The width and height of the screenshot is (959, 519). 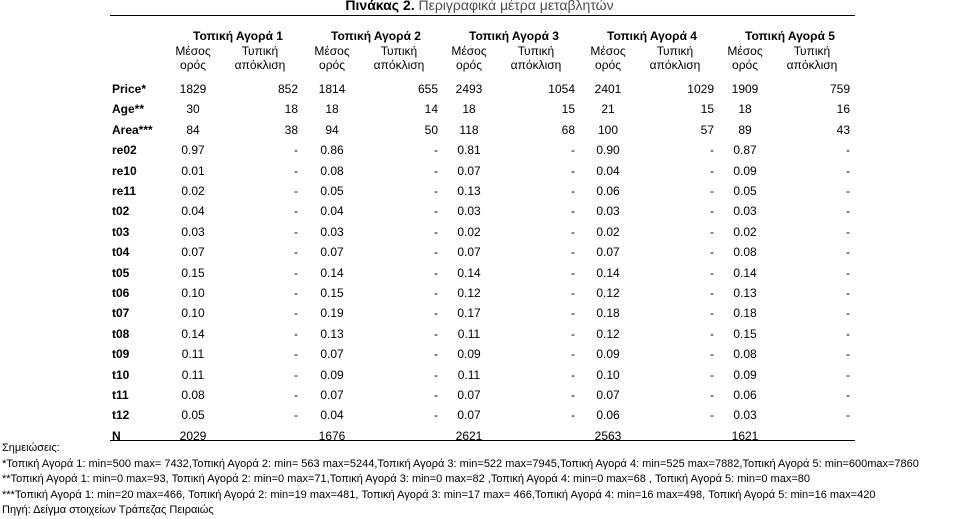 I want to click on mean-cell: 0.12, so click(x=608, y=333).